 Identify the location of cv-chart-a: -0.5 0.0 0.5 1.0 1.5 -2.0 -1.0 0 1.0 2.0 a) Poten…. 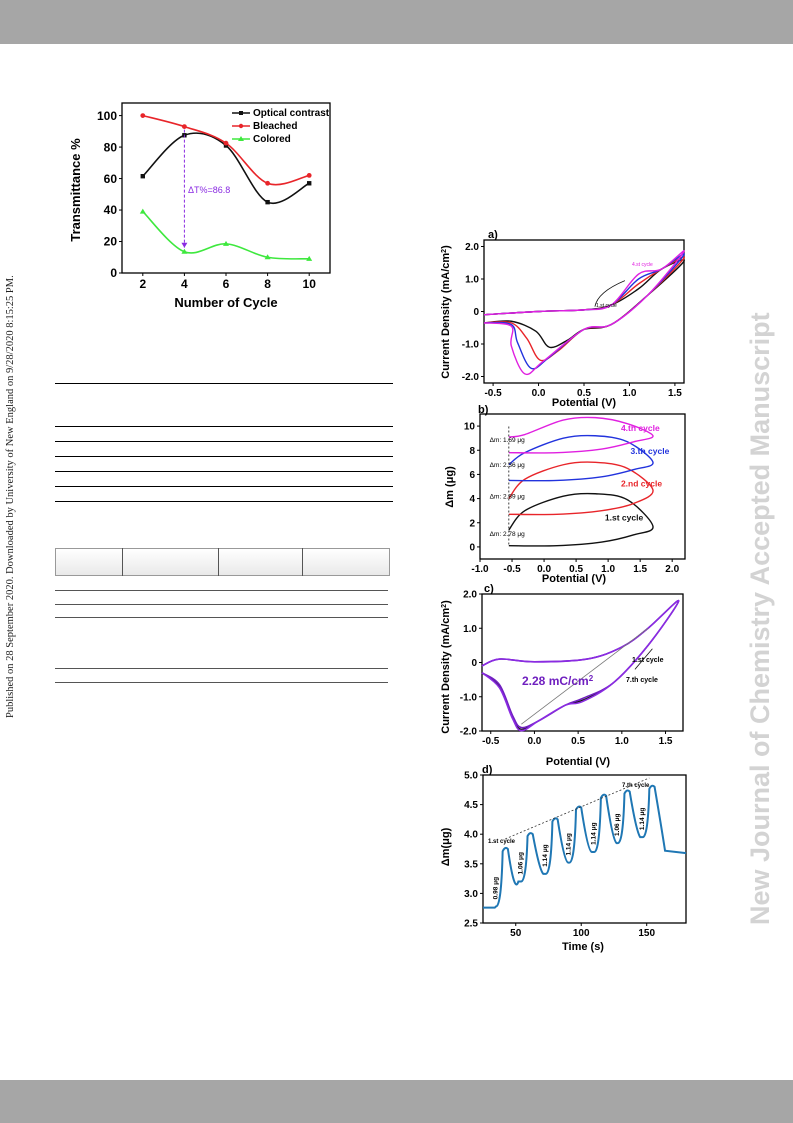
(562, 319).